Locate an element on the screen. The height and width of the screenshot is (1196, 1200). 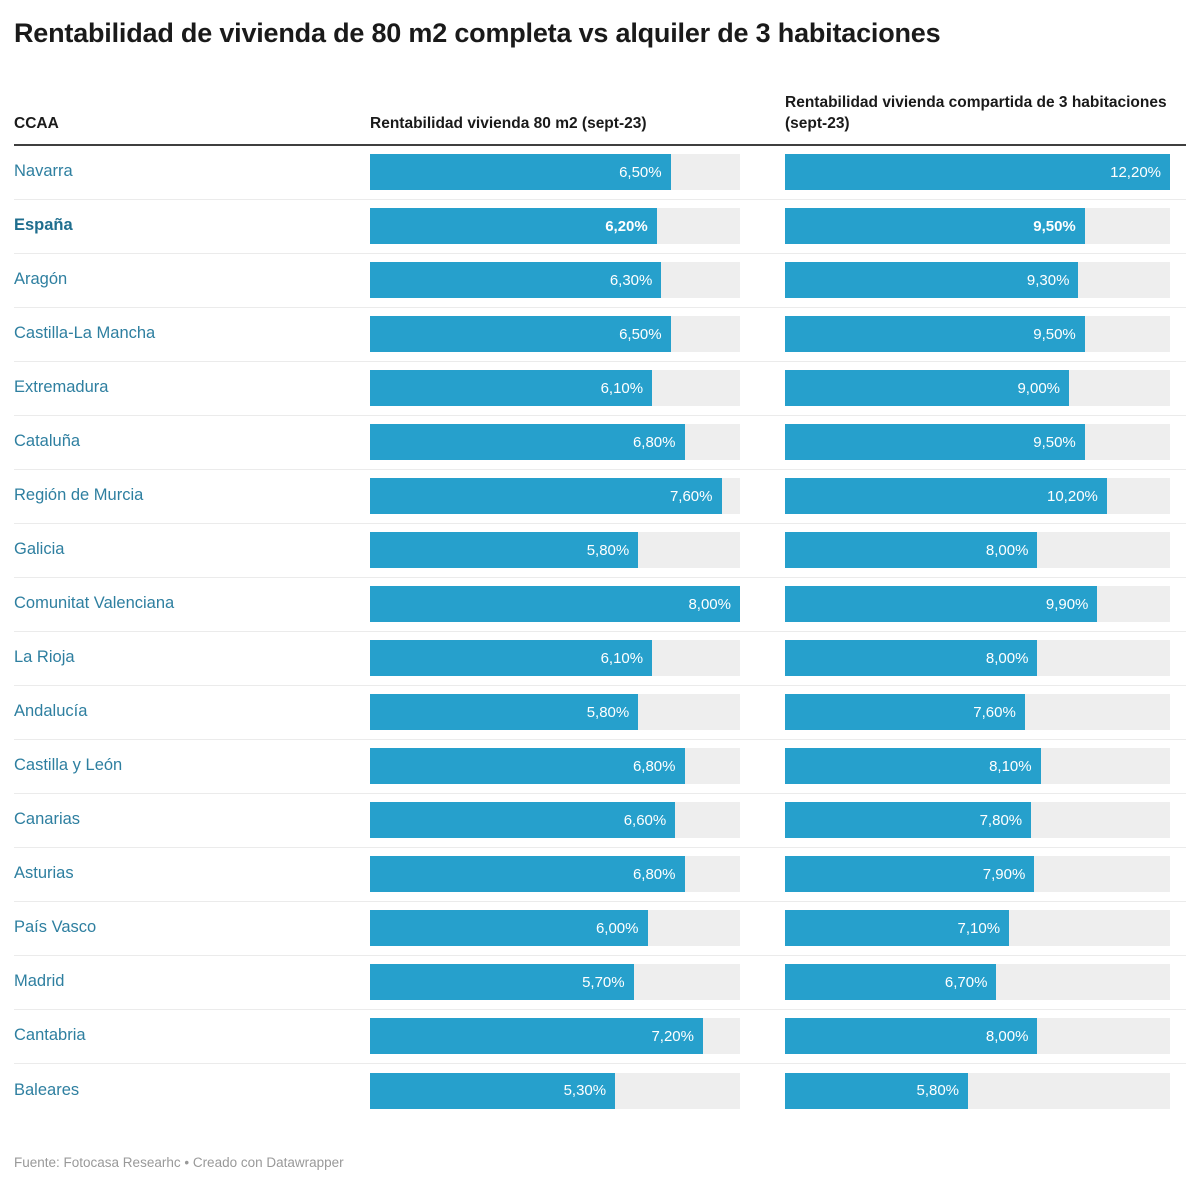
bar-rentabilidad-compartida-track: 9,90% is located at coordinates (977, 604).